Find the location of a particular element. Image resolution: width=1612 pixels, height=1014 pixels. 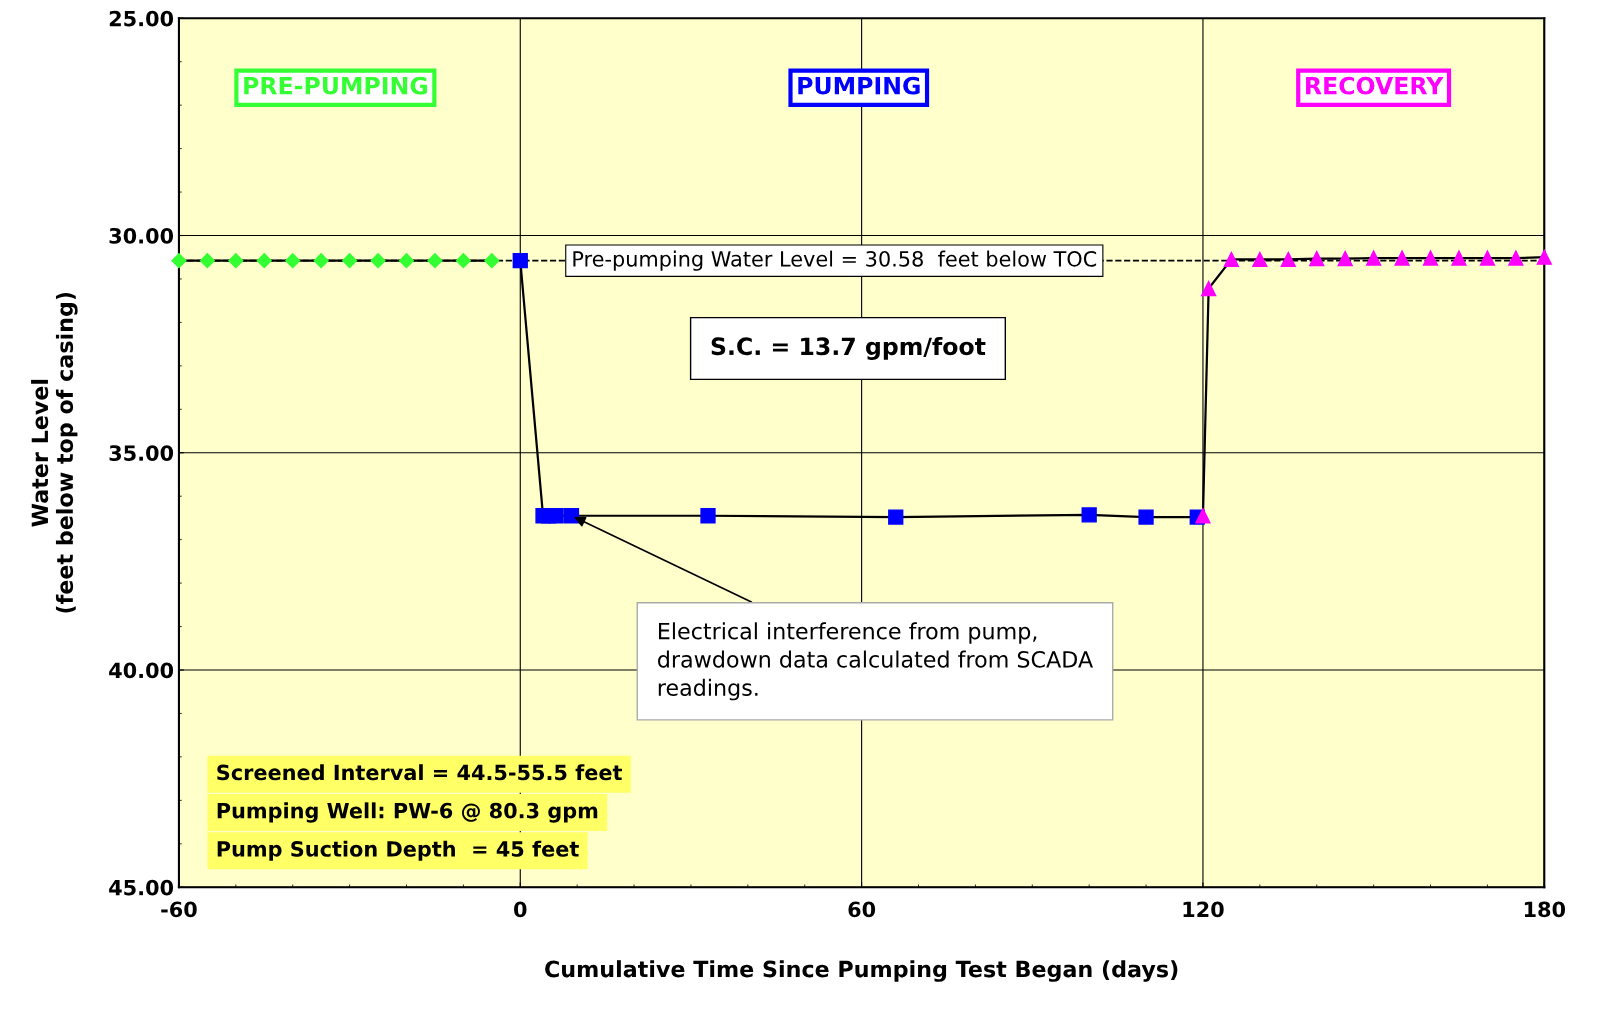

y-tick-label: 40.00 is located at coordinates (141, 670).